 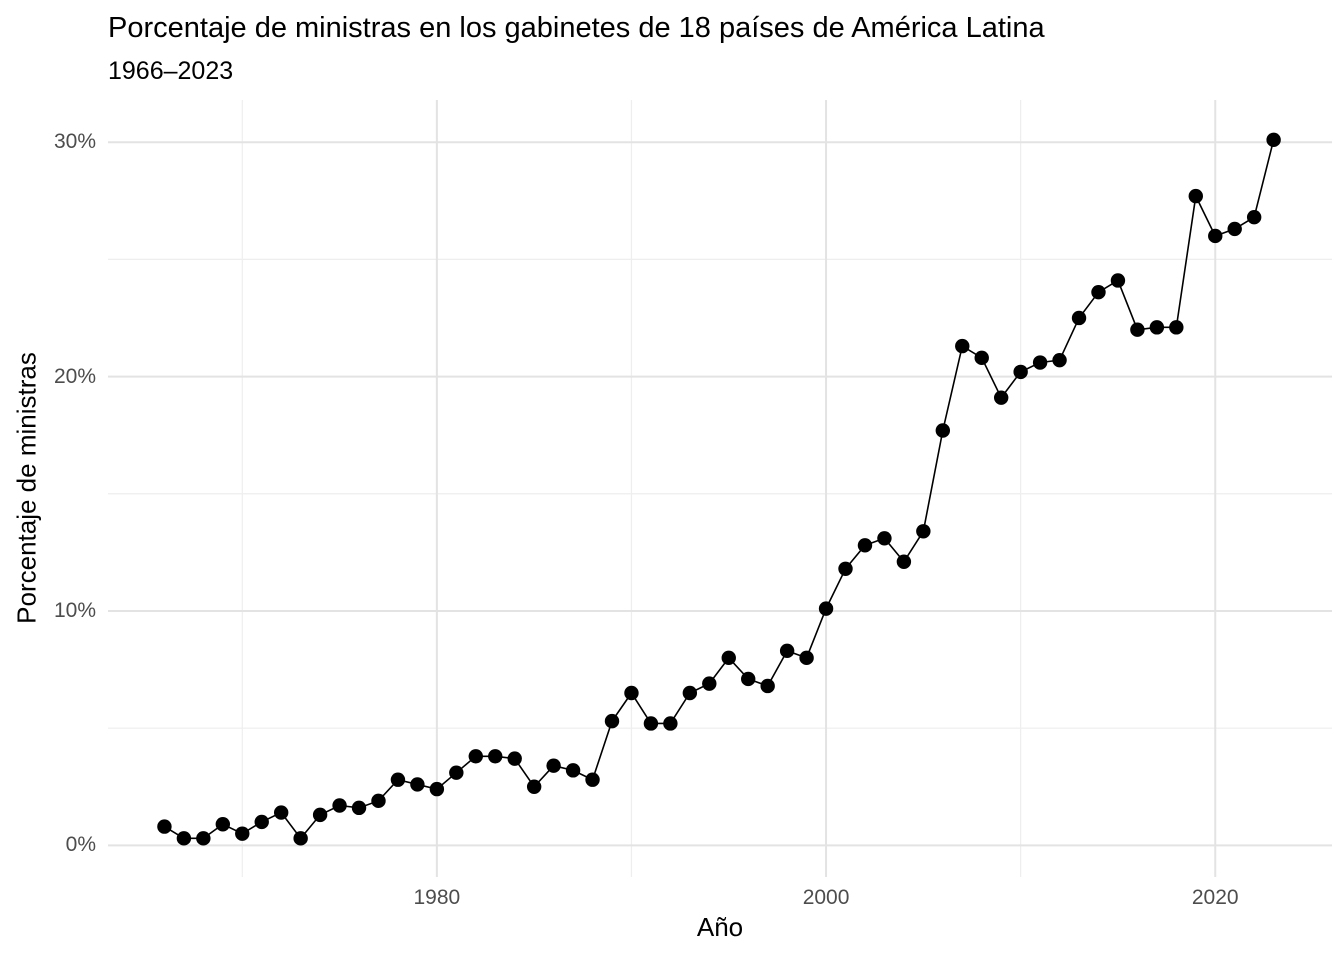 What do you see at coordinates (171, 71) in the screenshot?
I see `chart-subtitle: 1966–2023` at bounding box center [171, 71].